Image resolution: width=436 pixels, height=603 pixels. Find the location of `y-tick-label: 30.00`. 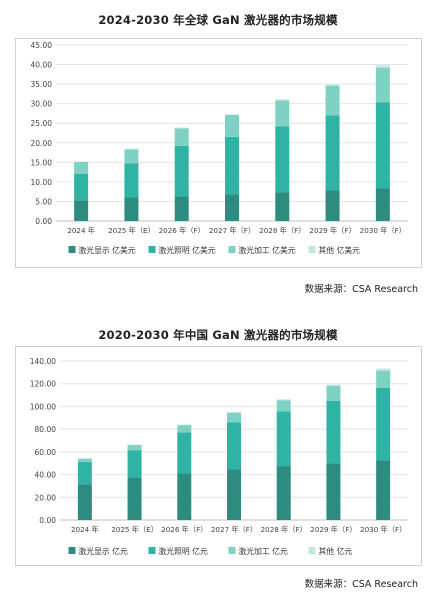

y-tick-label: 30.00 is located at coordinates (42, 104).